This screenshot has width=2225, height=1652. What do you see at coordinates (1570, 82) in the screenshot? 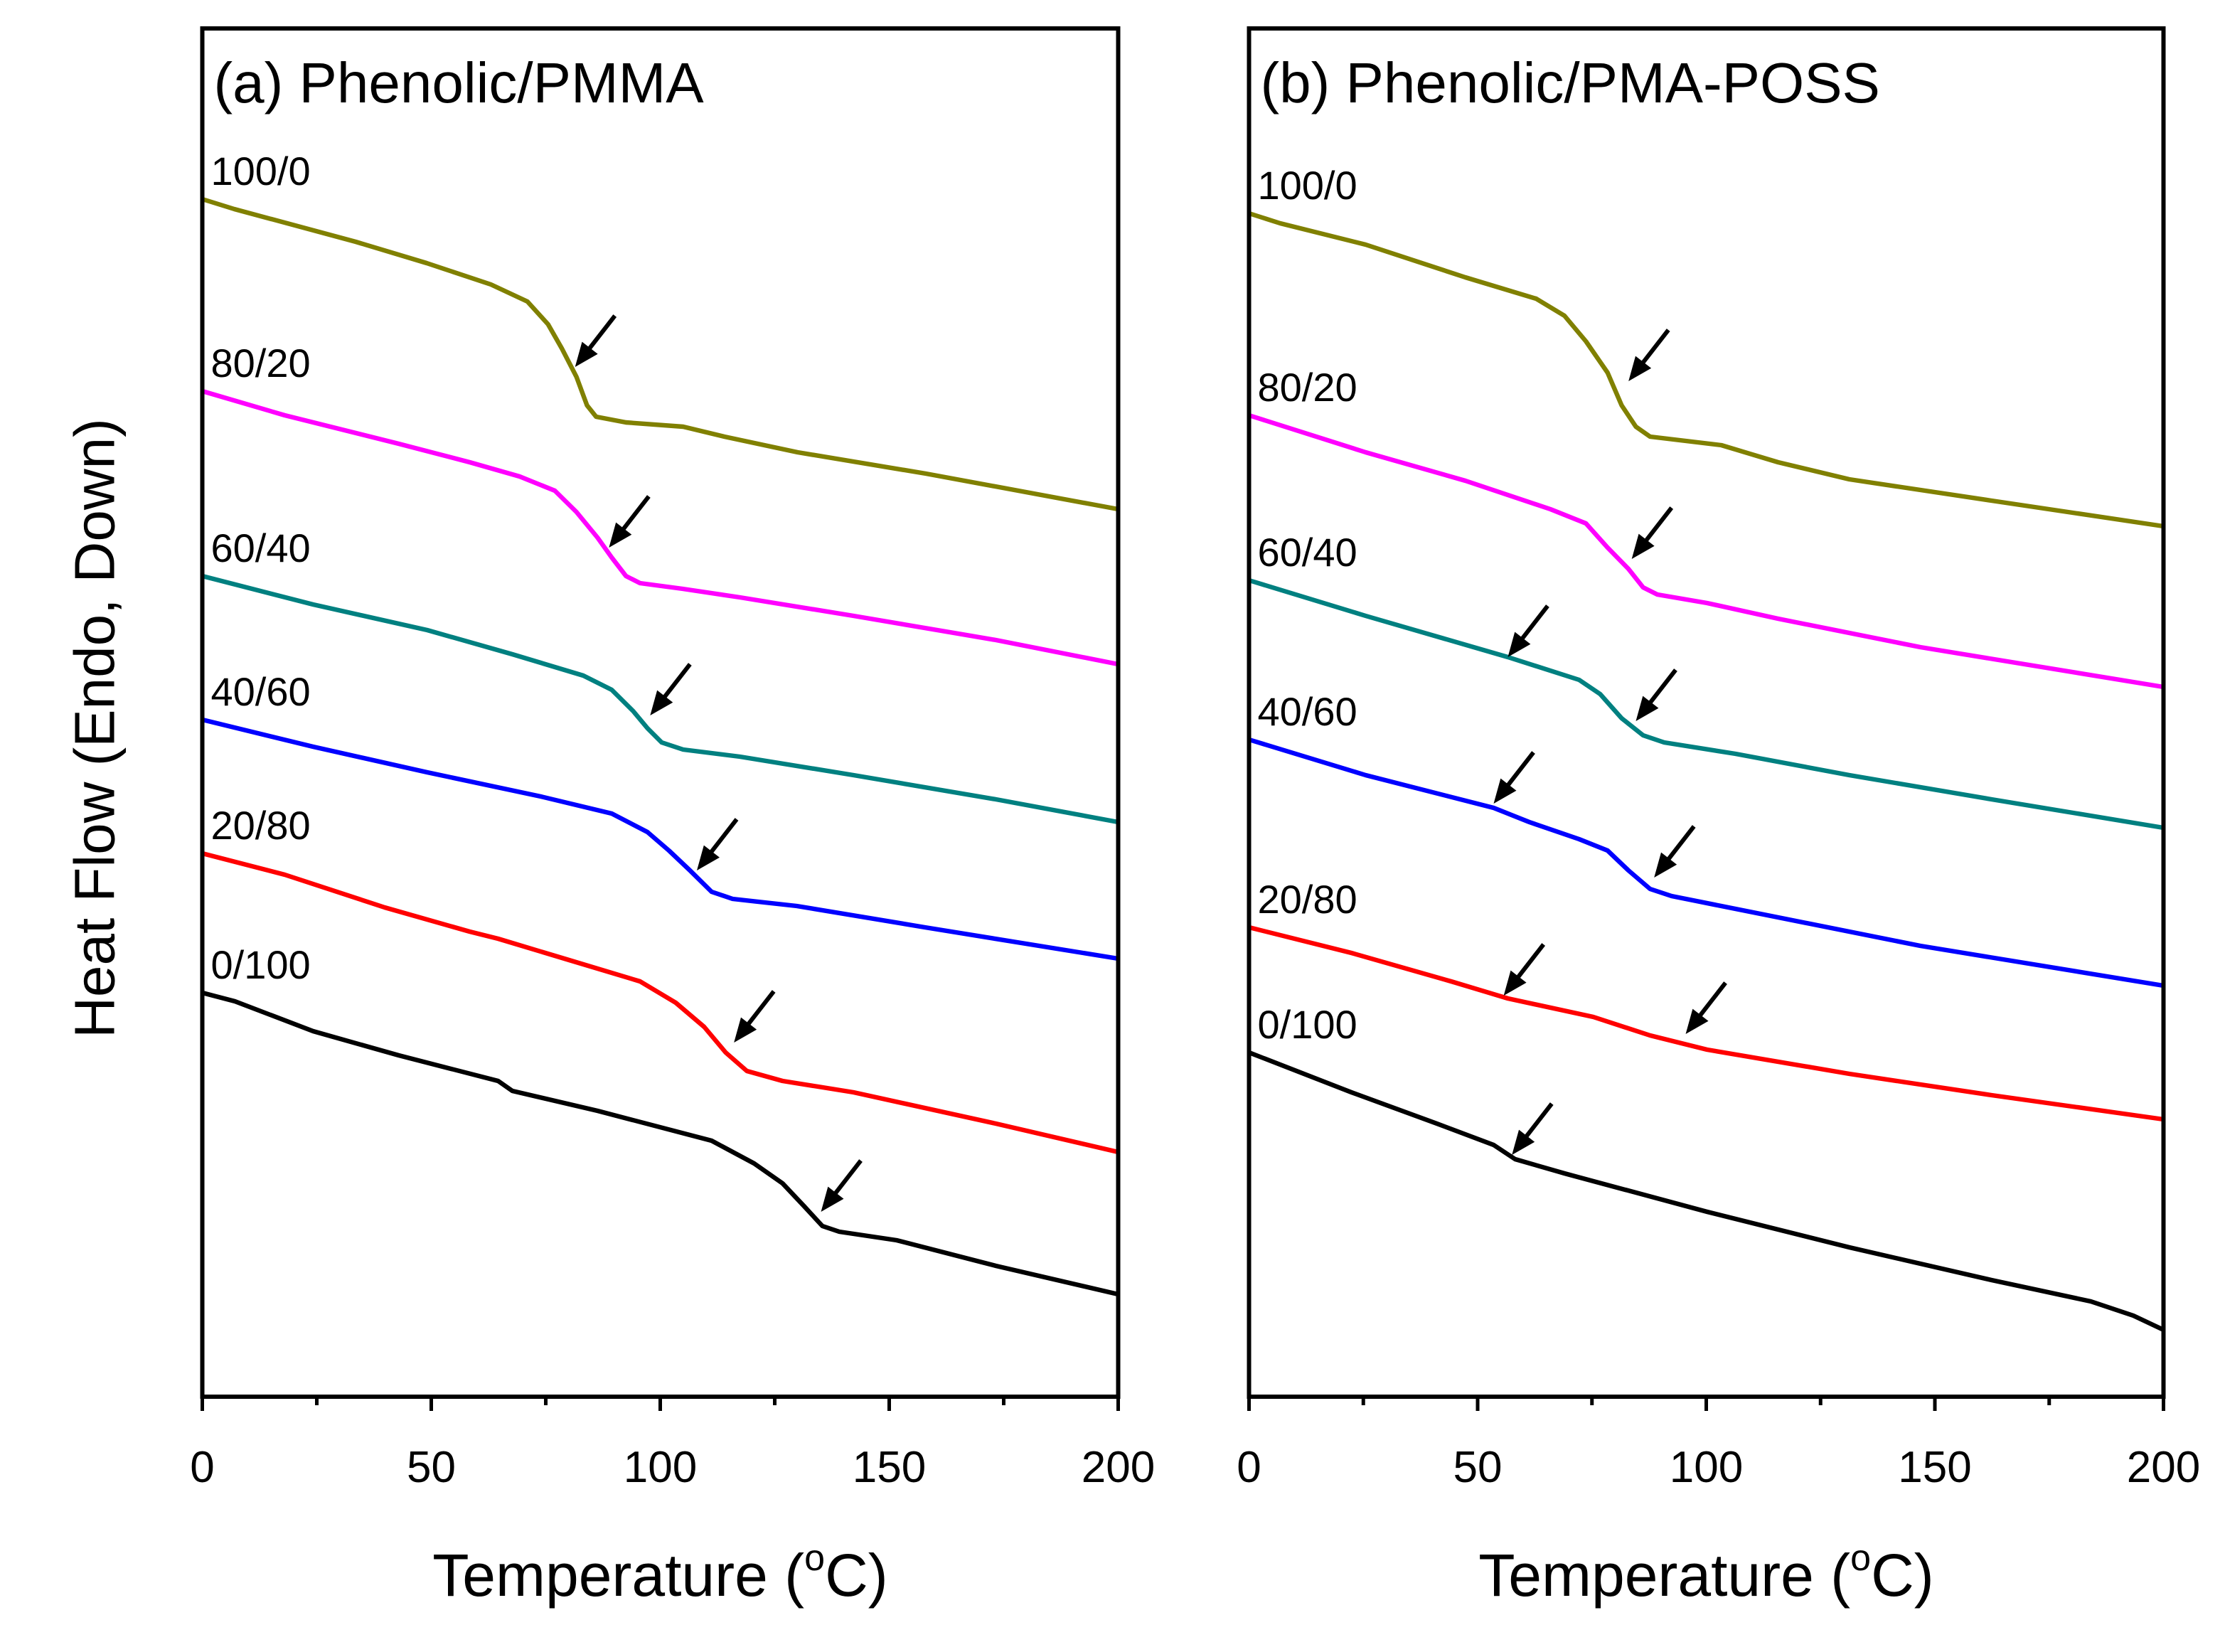
I see `panel-title: (b) Phenolic/PMA-POSS` at bounding box center [1570, 82].